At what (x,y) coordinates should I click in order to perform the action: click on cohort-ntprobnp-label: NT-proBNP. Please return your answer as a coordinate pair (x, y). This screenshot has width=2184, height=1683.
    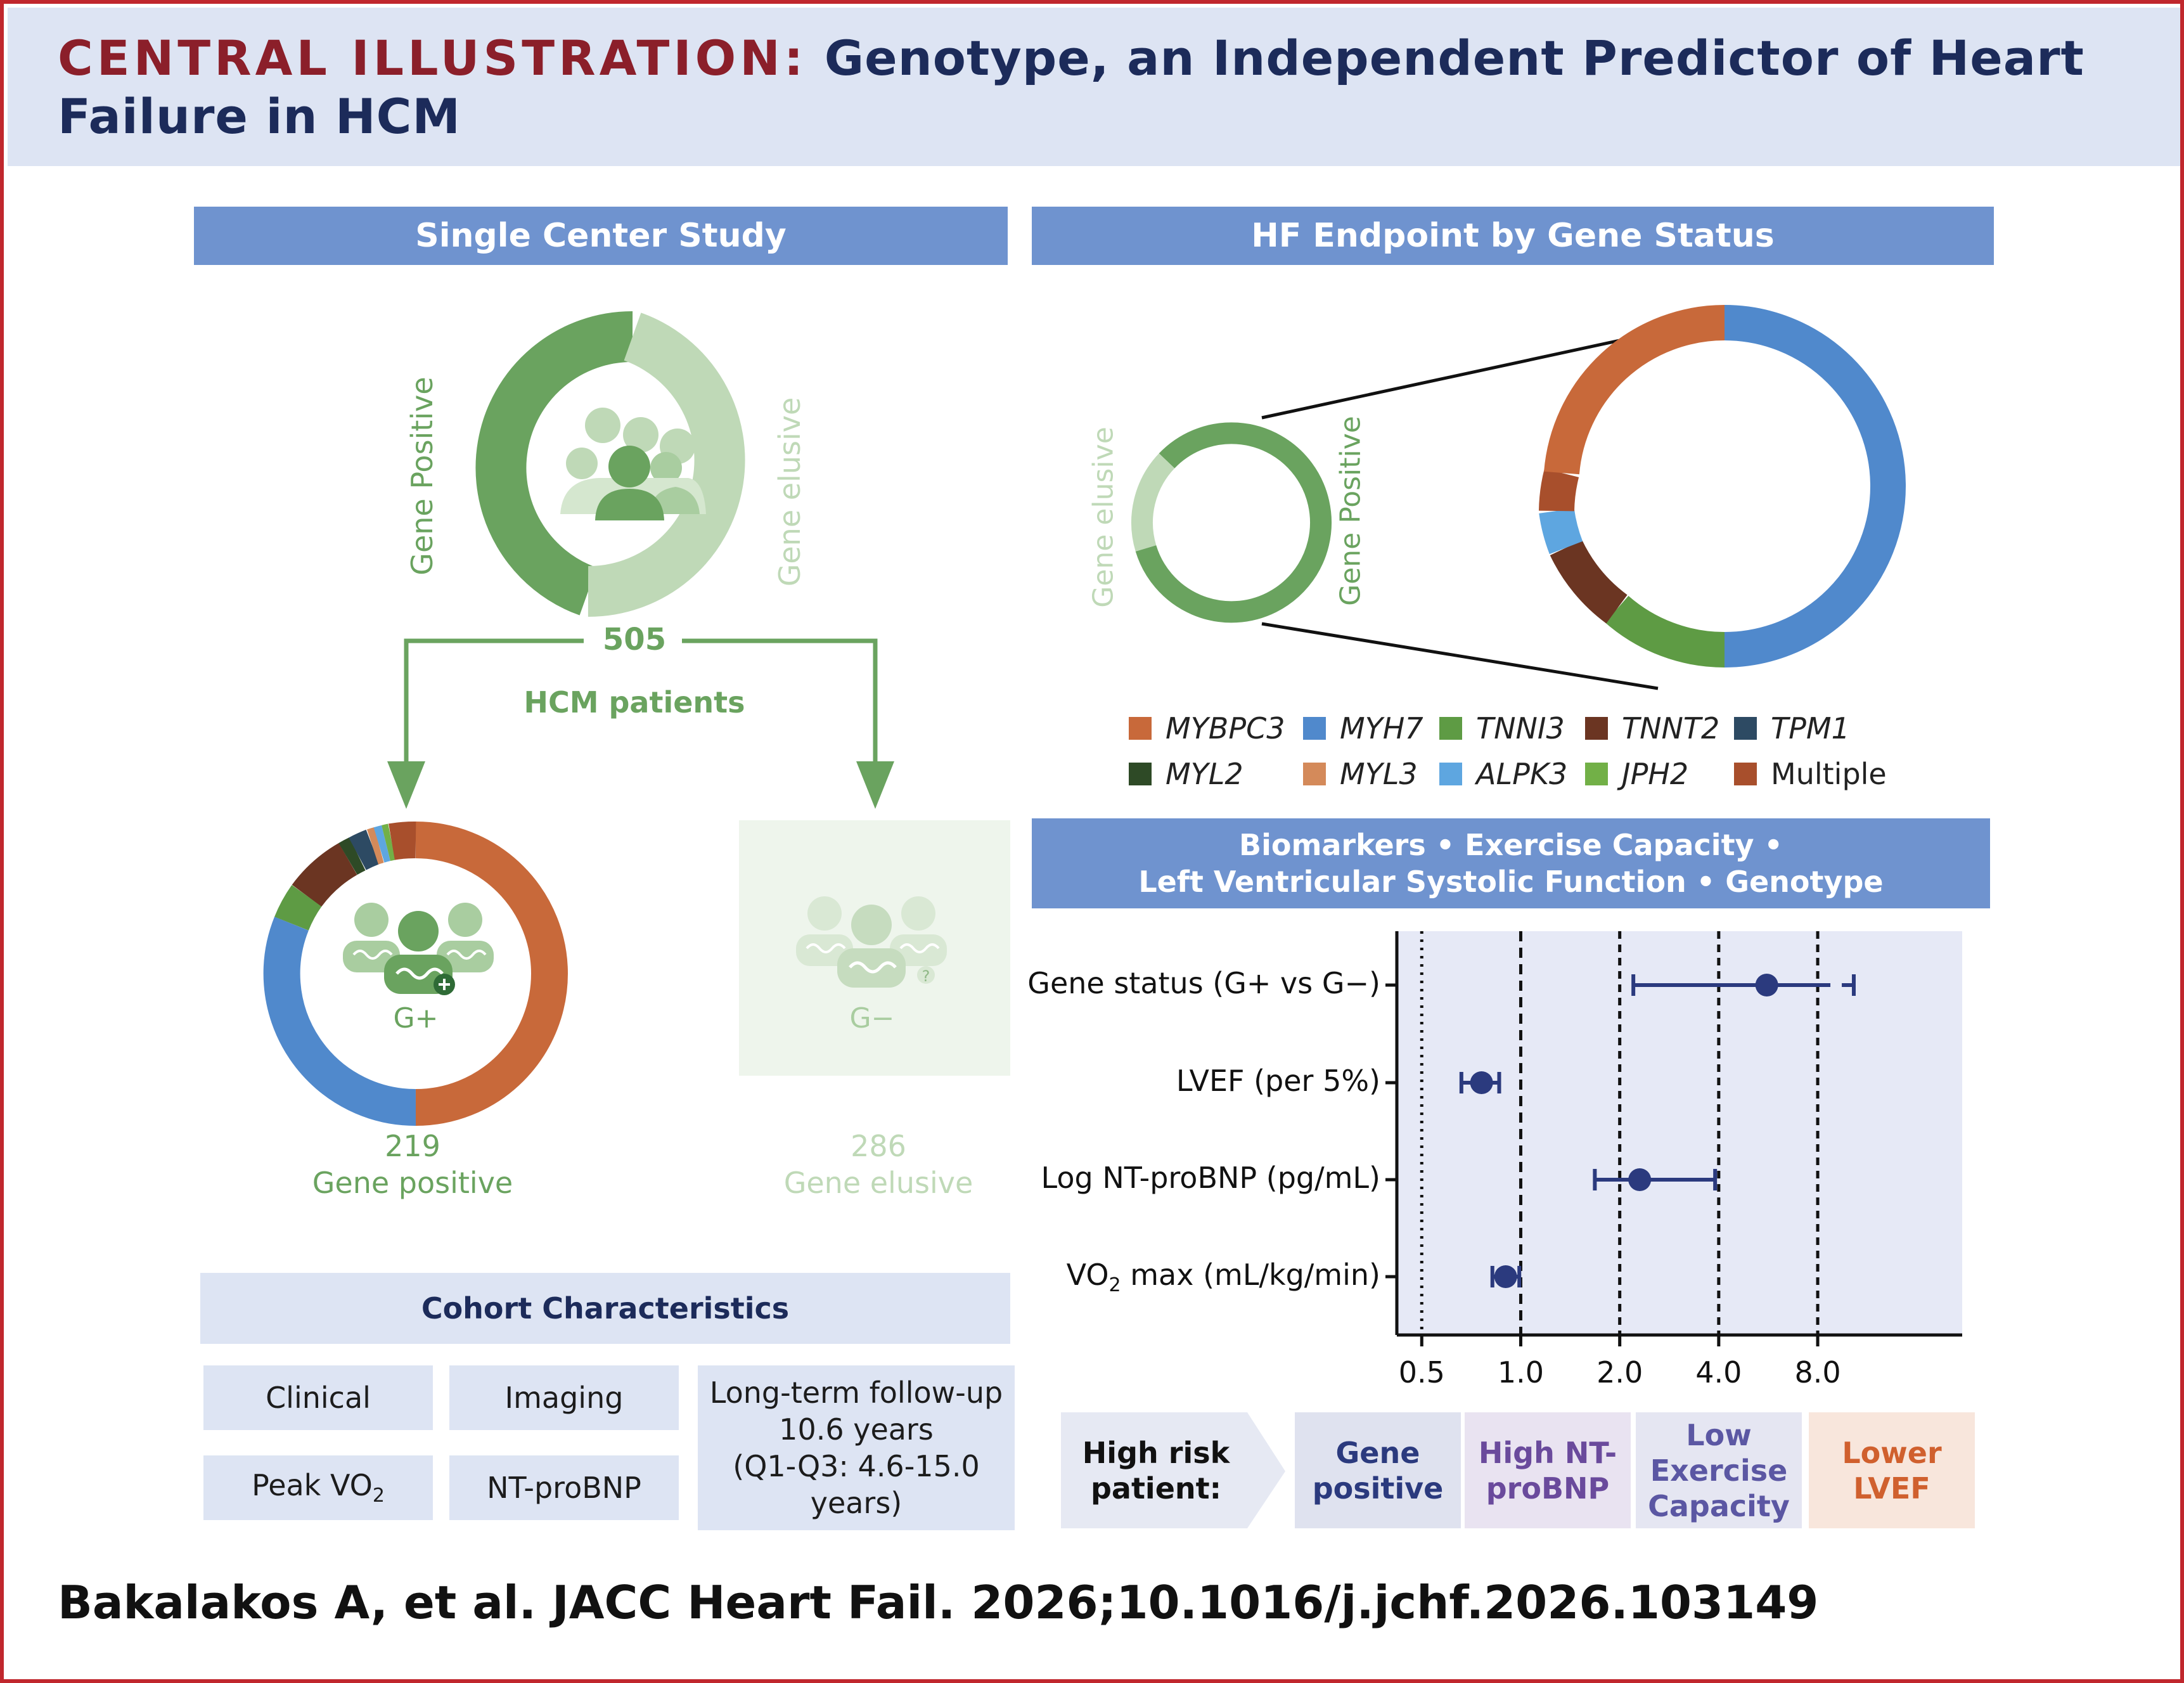
    Looking at the image, I should click on (564, 1488).